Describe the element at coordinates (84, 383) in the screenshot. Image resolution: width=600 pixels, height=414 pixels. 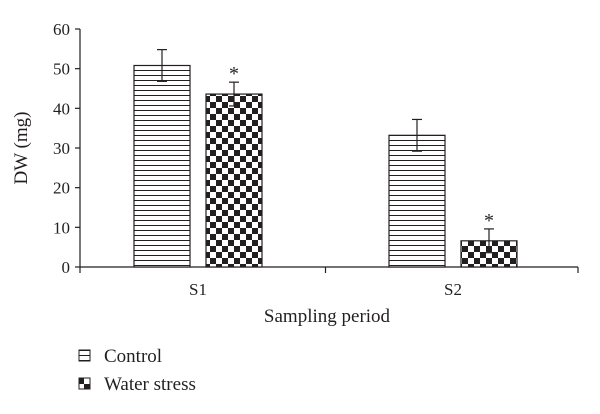
I see `legend-swatch-water-stress` at that location.